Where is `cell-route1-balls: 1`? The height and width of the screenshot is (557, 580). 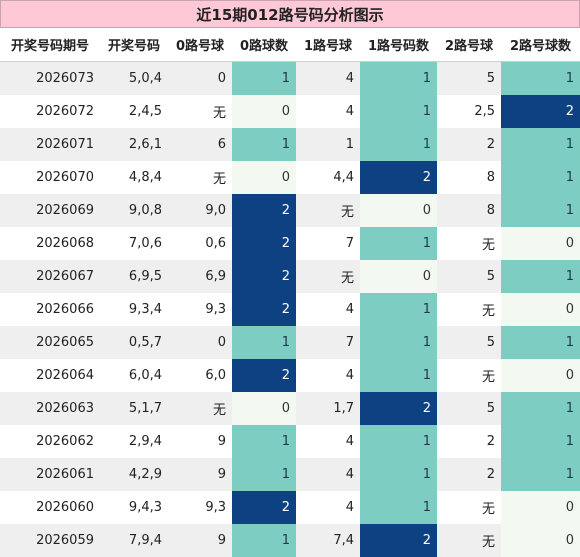 cell-route1-balls: 1 is located at coordinates (328, 144).